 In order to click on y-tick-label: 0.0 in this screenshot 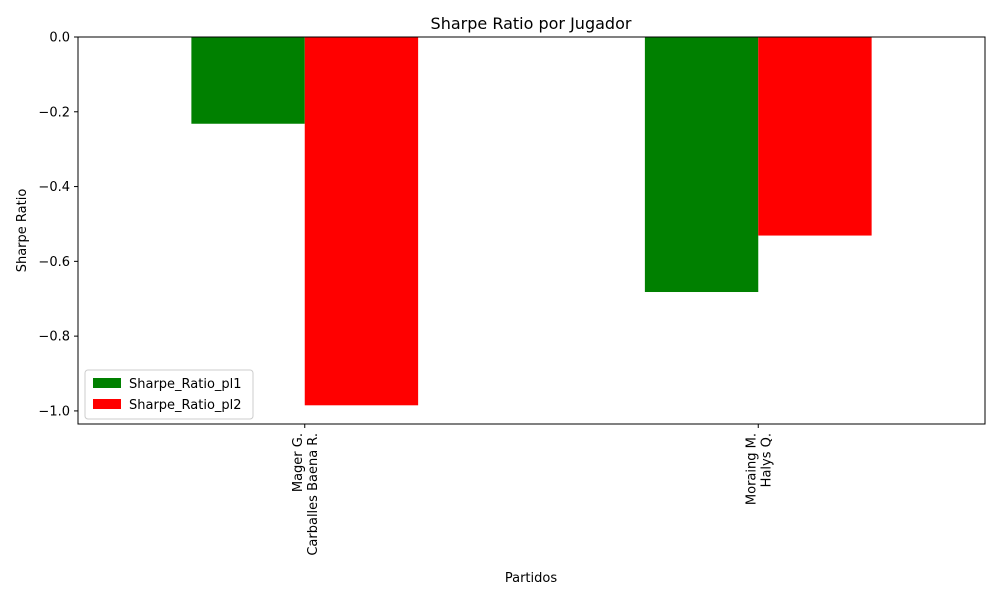, I will do `click(59, 38)`.